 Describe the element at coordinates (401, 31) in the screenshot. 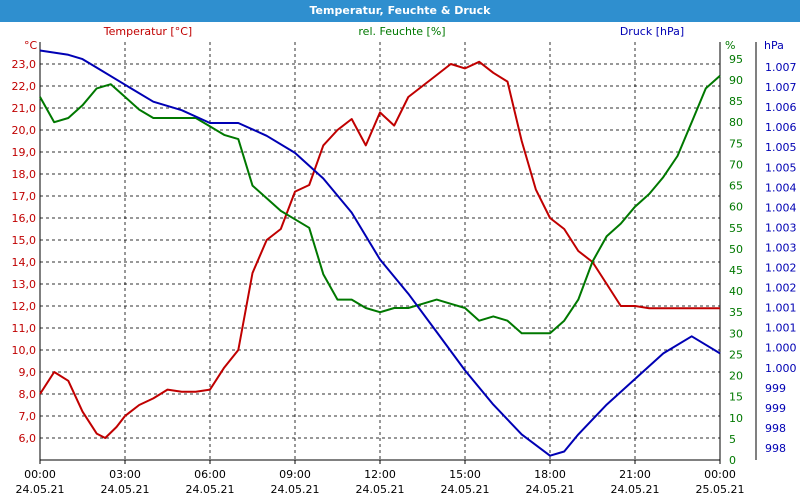

I see `legend-humidity: rel. Feuchte [%]` at that location.